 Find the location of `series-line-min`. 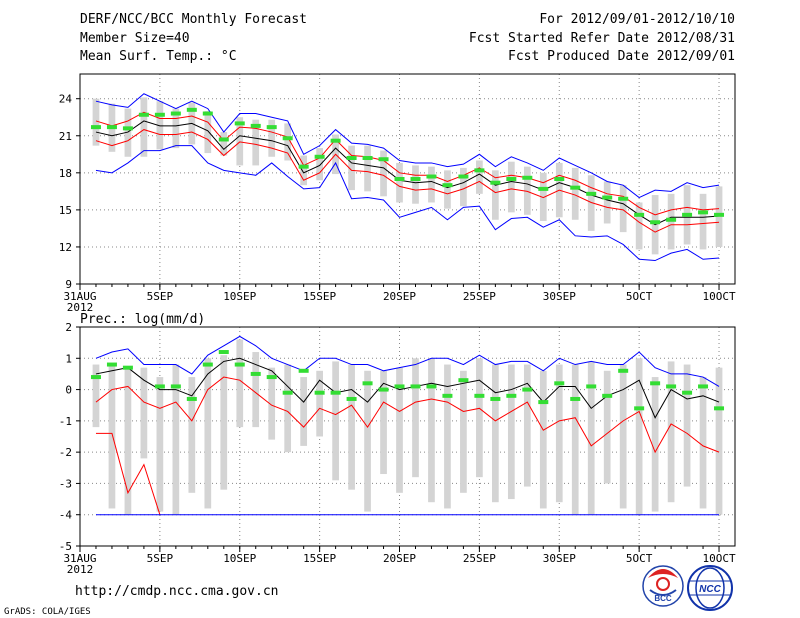

series-line-min is located at coordinates (407, 203).